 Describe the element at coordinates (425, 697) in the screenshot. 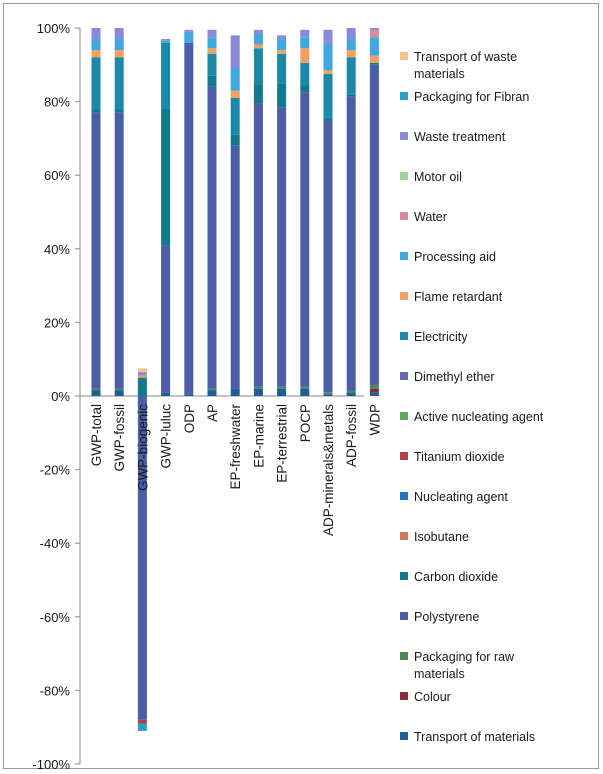

I see `legend-item: Colour` at that location.